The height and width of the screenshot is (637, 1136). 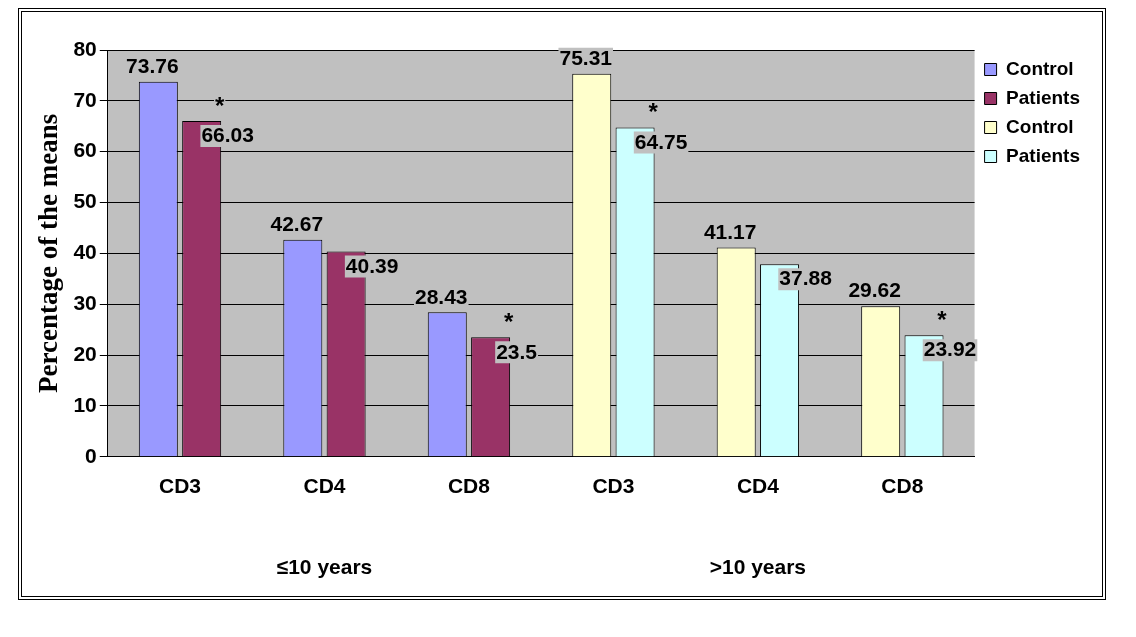 What do you see at coordinates (730, 231) in the screenshot?
I see `data-label: 41.17` at bounding box center [730, 231].